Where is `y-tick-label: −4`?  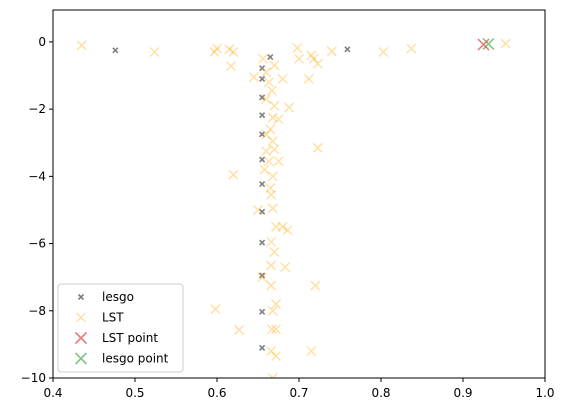
y-tick-label: −4 is located at coordinates (37, 176).